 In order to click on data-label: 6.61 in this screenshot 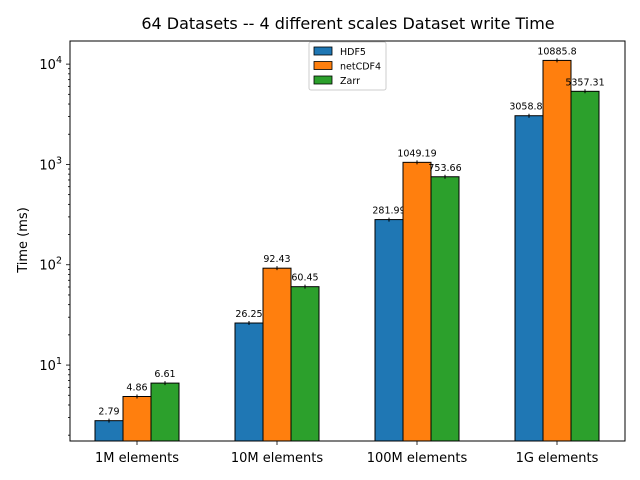, I will do `click(164, 374)`.